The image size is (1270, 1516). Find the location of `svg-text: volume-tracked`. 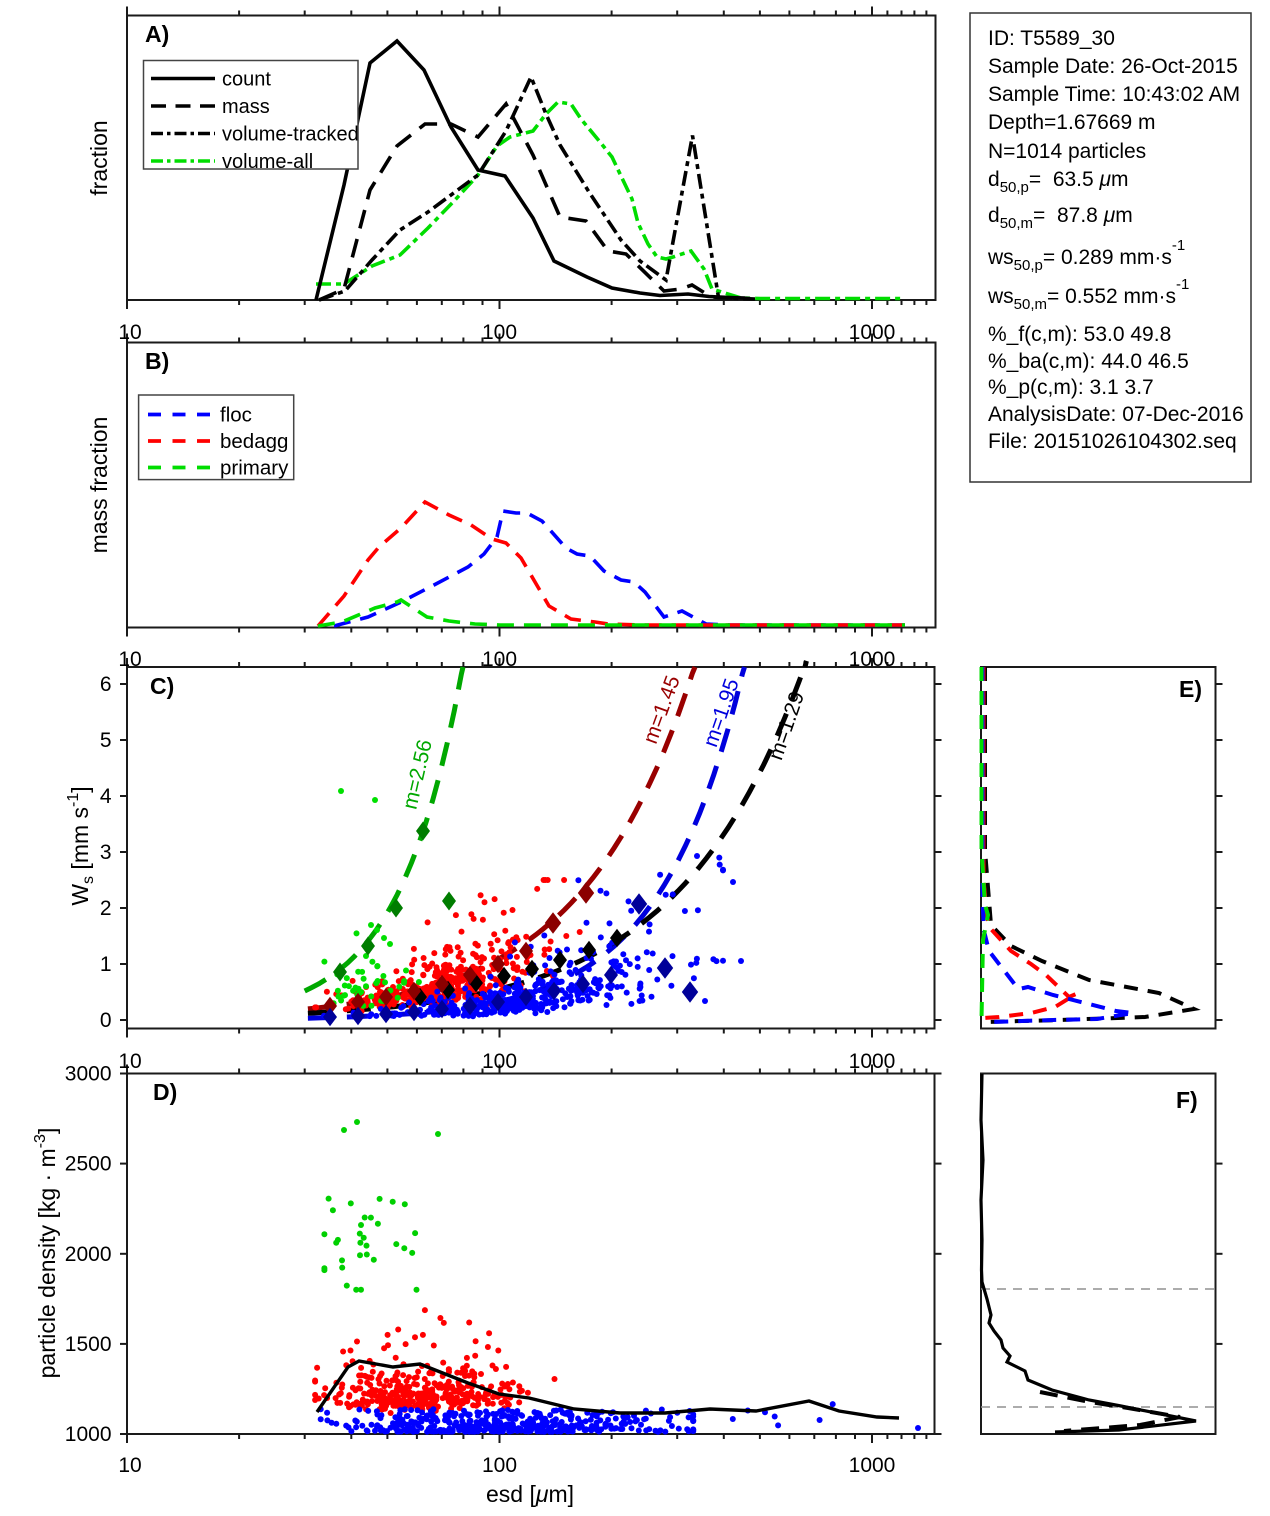

svg-text: volume-tracked is located at coordinates (290, 135).